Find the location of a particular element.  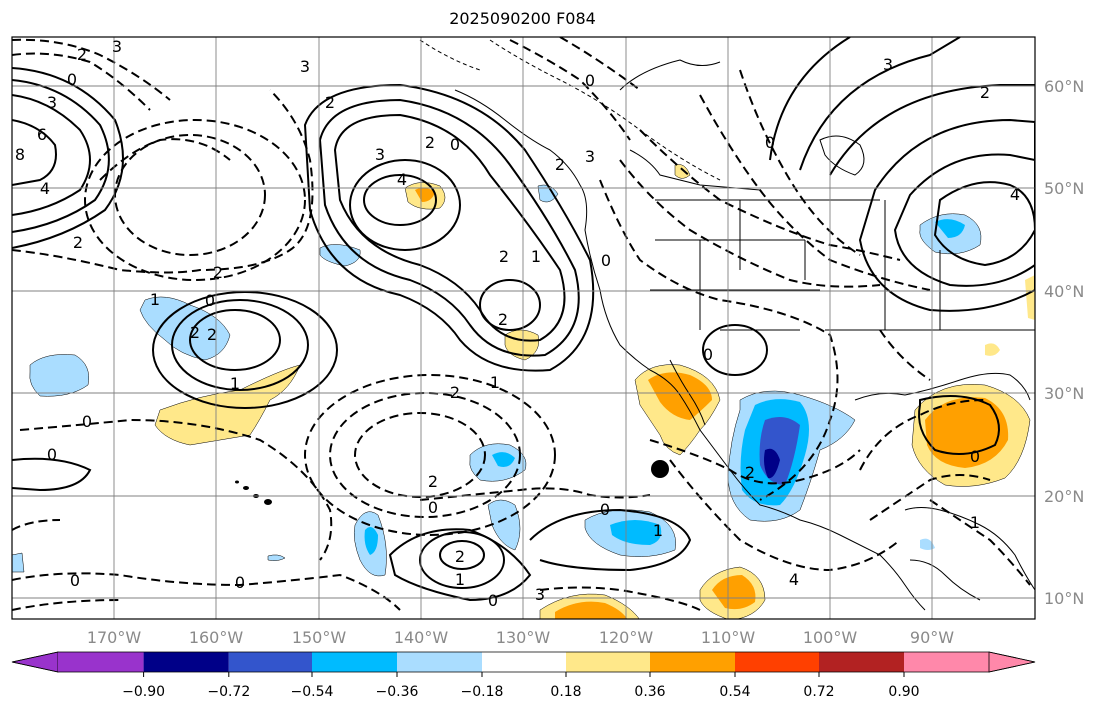

contour-label: 6 is located at coordinates (42, 134).